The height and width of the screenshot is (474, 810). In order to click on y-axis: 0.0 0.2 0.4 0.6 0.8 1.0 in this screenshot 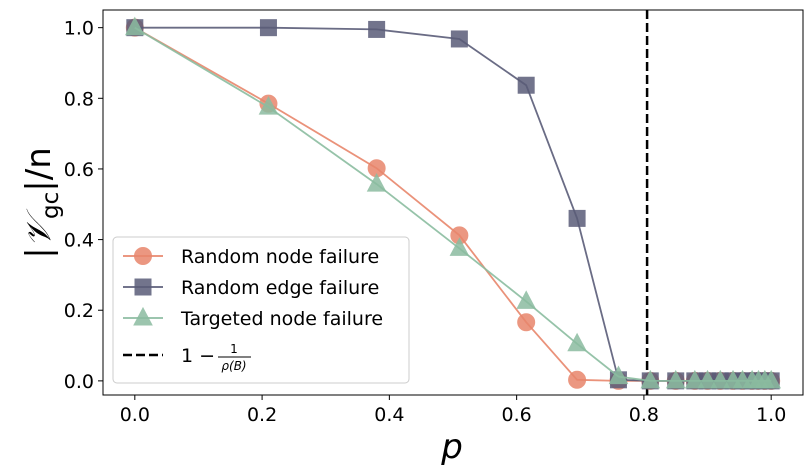, I will do `click(83, 205)`.